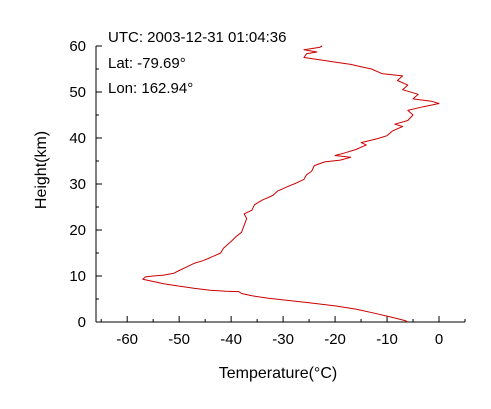  I want to click on y-tick-label: 50, so click(77, 92).